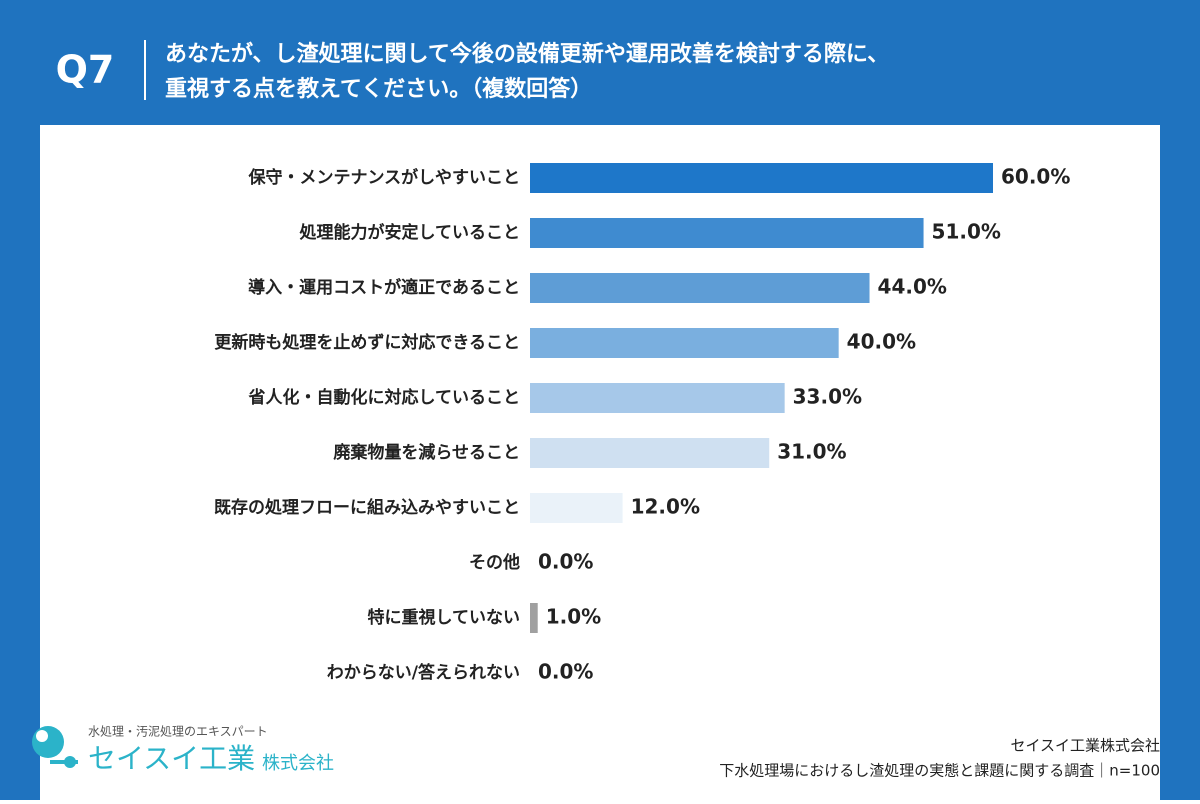 This screenshot has height=804, width=1200. Describe the element at coordinates (494, 562) in the screenshot. I see `category-label: その他` at that location.